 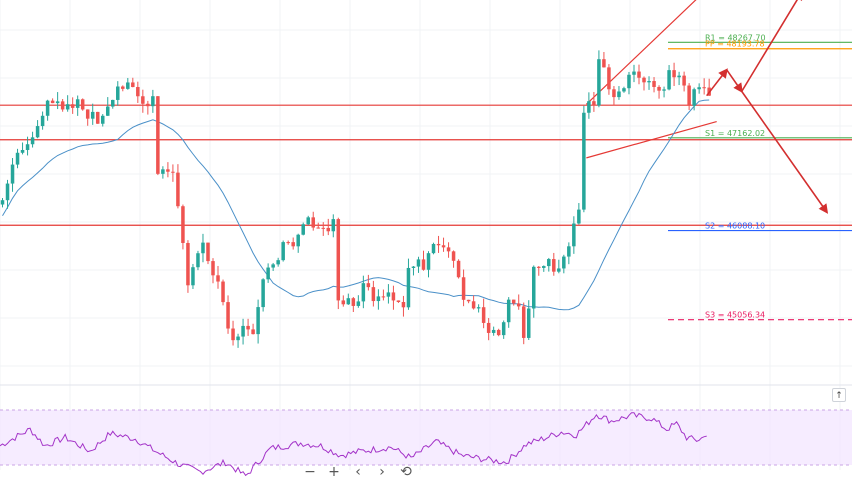 I want to click on zoom-out-button: −, so click(x=310, y=472).